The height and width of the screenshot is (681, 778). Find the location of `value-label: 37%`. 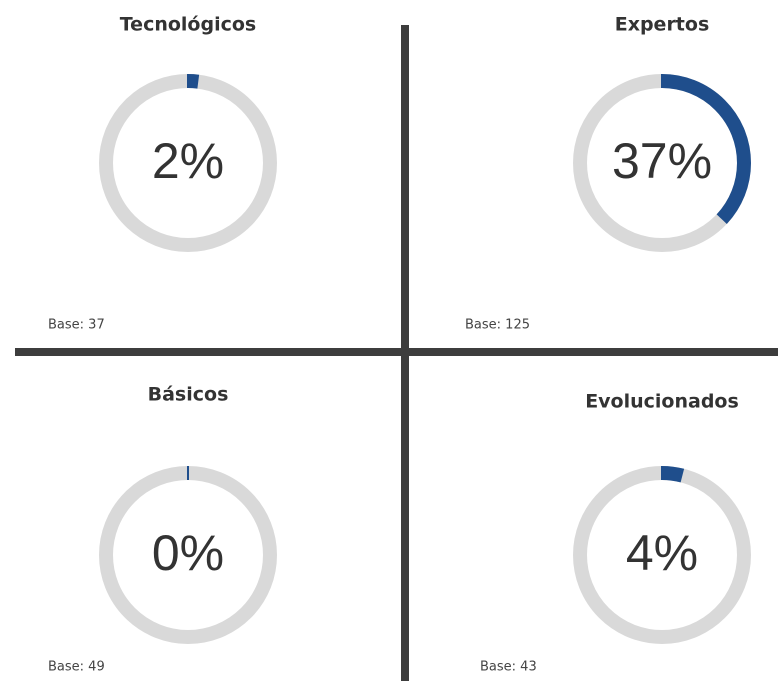

value-label: 37% is located at coordinates (662, 161).